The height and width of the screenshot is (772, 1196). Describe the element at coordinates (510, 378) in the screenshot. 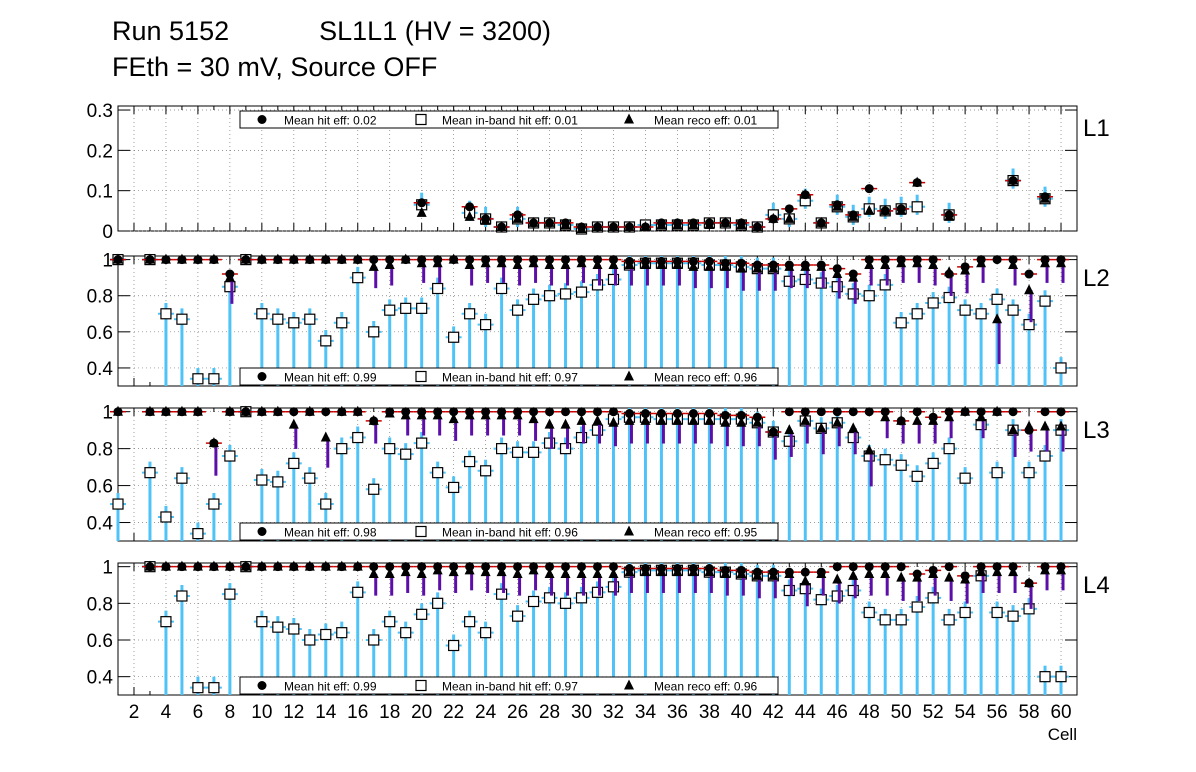

I see `legend-inband-text: Mean in-band hit eff: 0.97` at that location.